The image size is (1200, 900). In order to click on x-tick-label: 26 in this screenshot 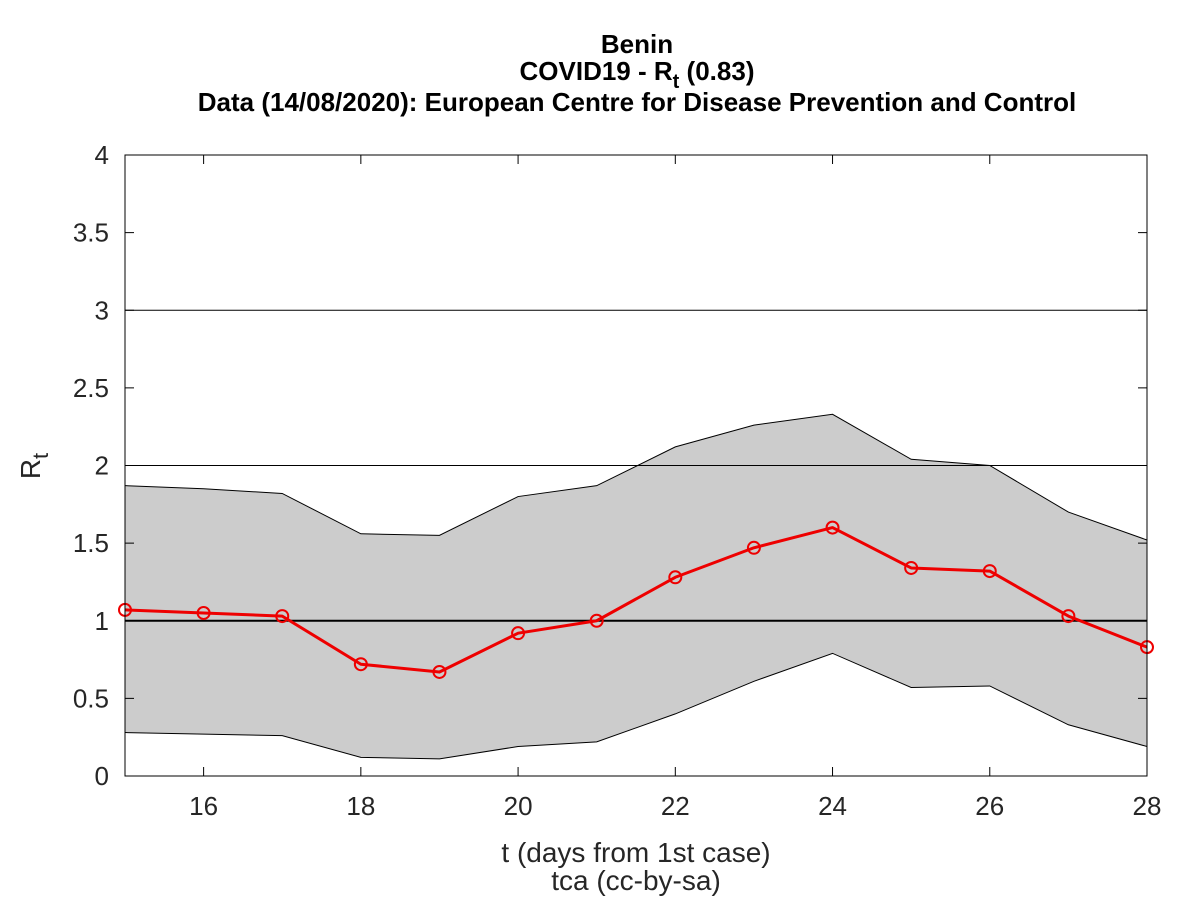, I will do `click(989, 806)`.